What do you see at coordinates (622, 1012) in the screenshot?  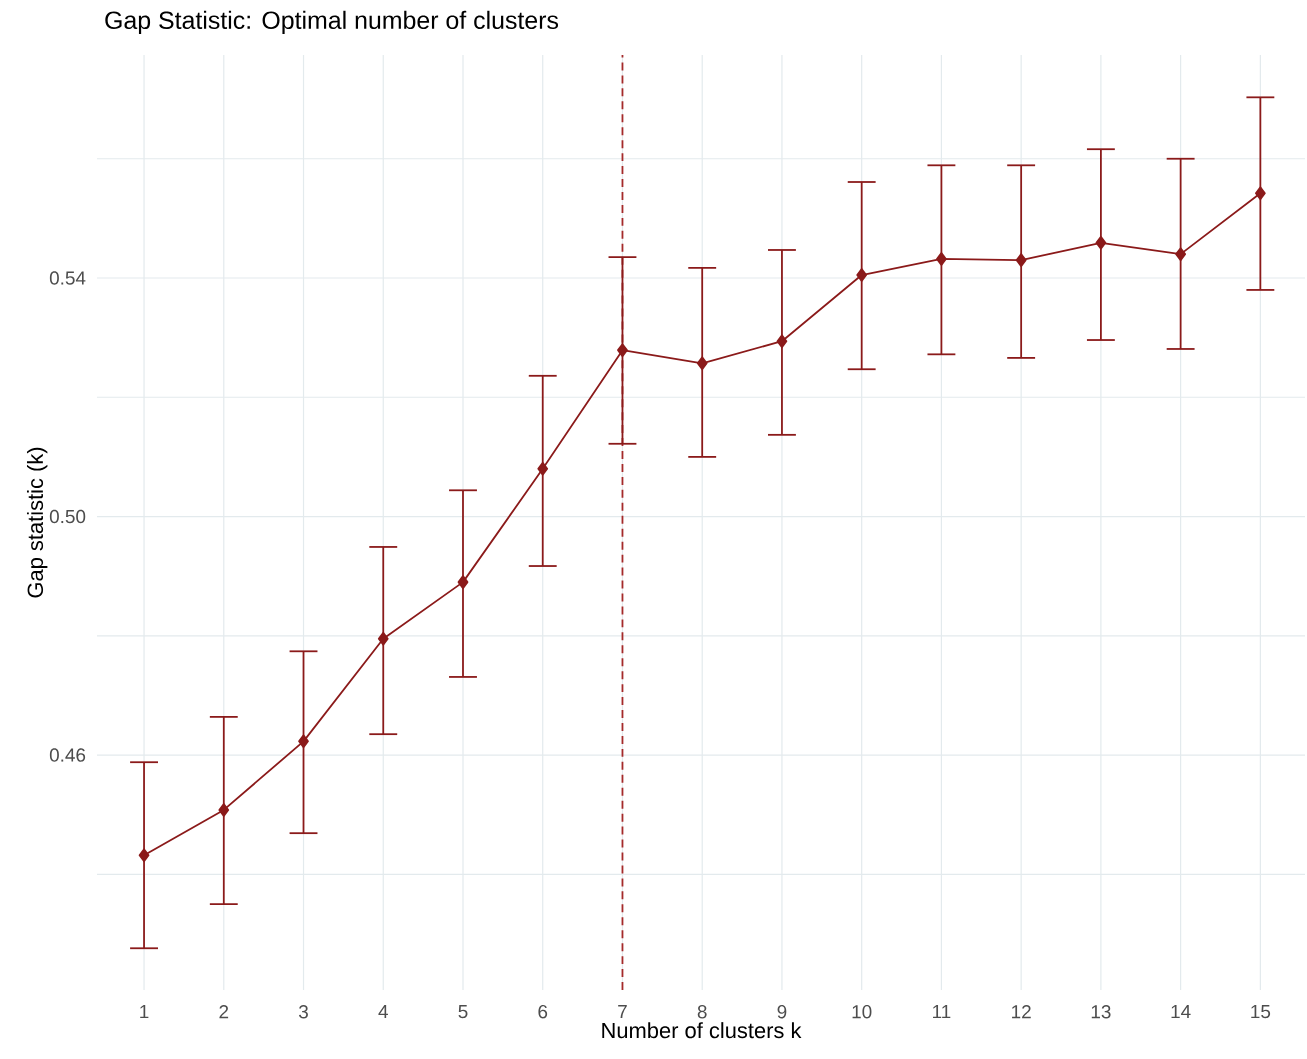 I see `x-tick-label: 7` at bounding box center [622, 1012].